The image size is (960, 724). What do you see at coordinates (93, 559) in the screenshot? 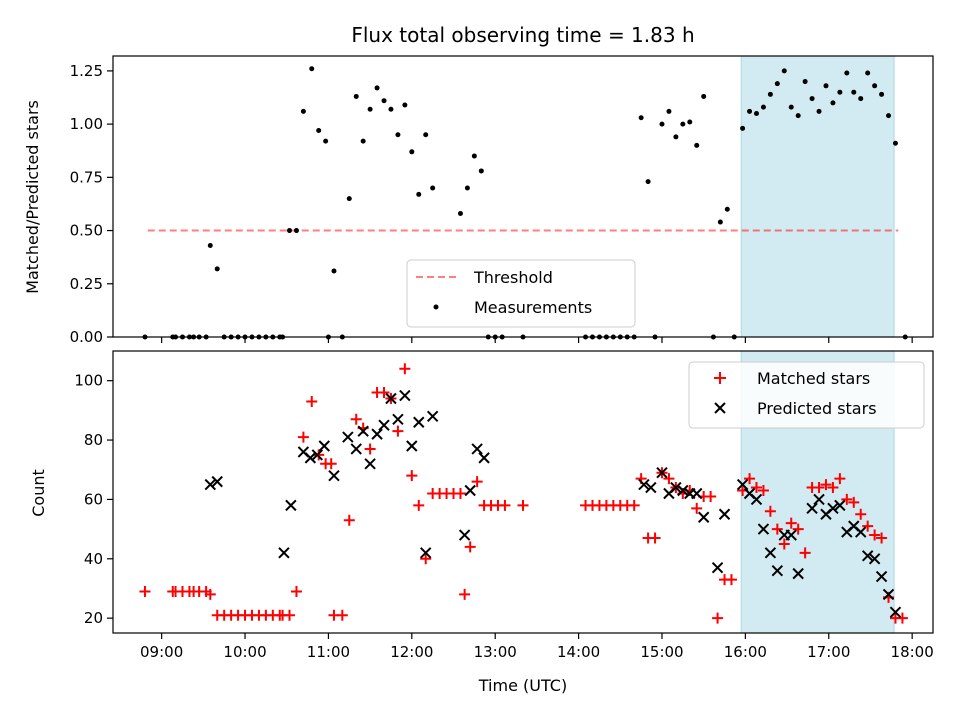
I see `counts-y-tick-label: 40` at bounding box center [93, 559].